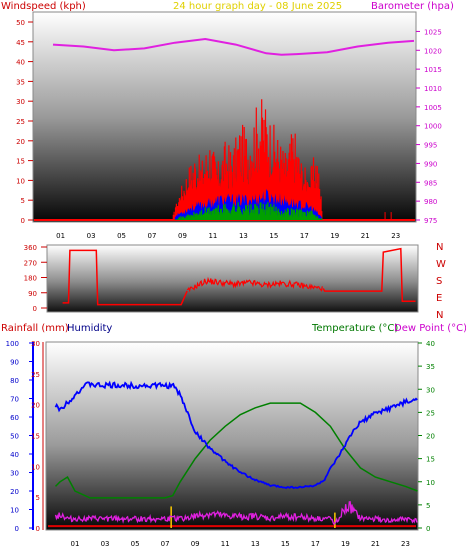 This screenshot has height=555, width=466. Describe the element at coordinates (334, 236) in the screenshot. I see `wind-hour-tick-label: 19` at that location.